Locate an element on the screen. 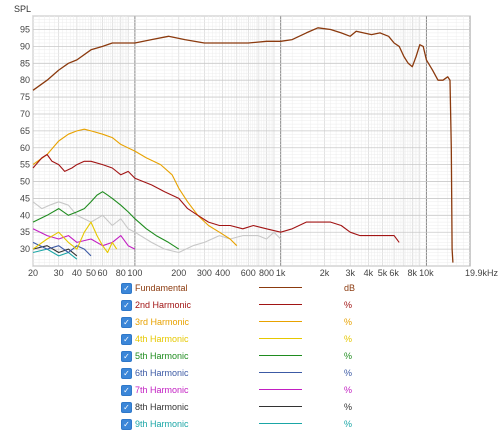 The height and width of the screenshot is (434, 500). x-tick-label: 400 is located at coordinates (222, 273).